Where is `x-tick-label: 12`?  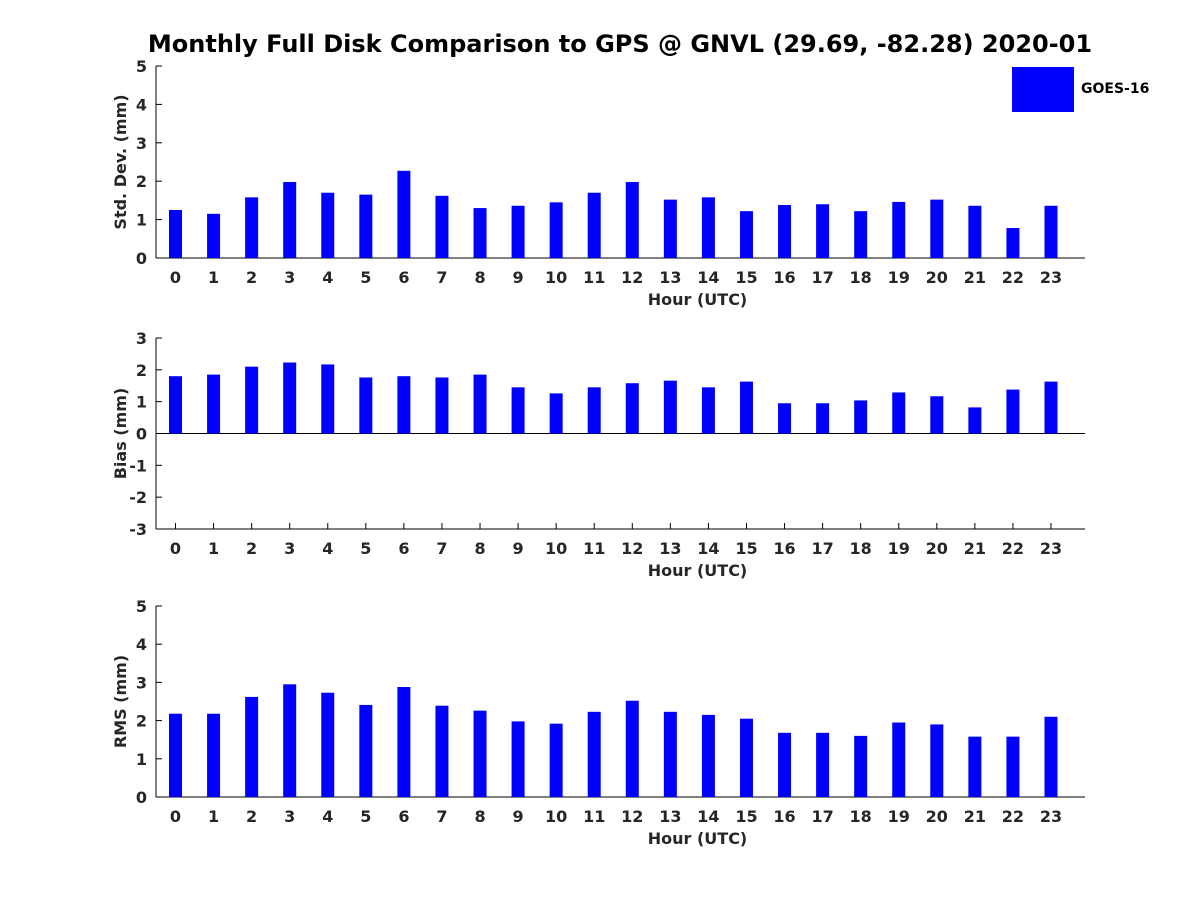
x-tick-label: 12 is located at coordinates (632, 277).